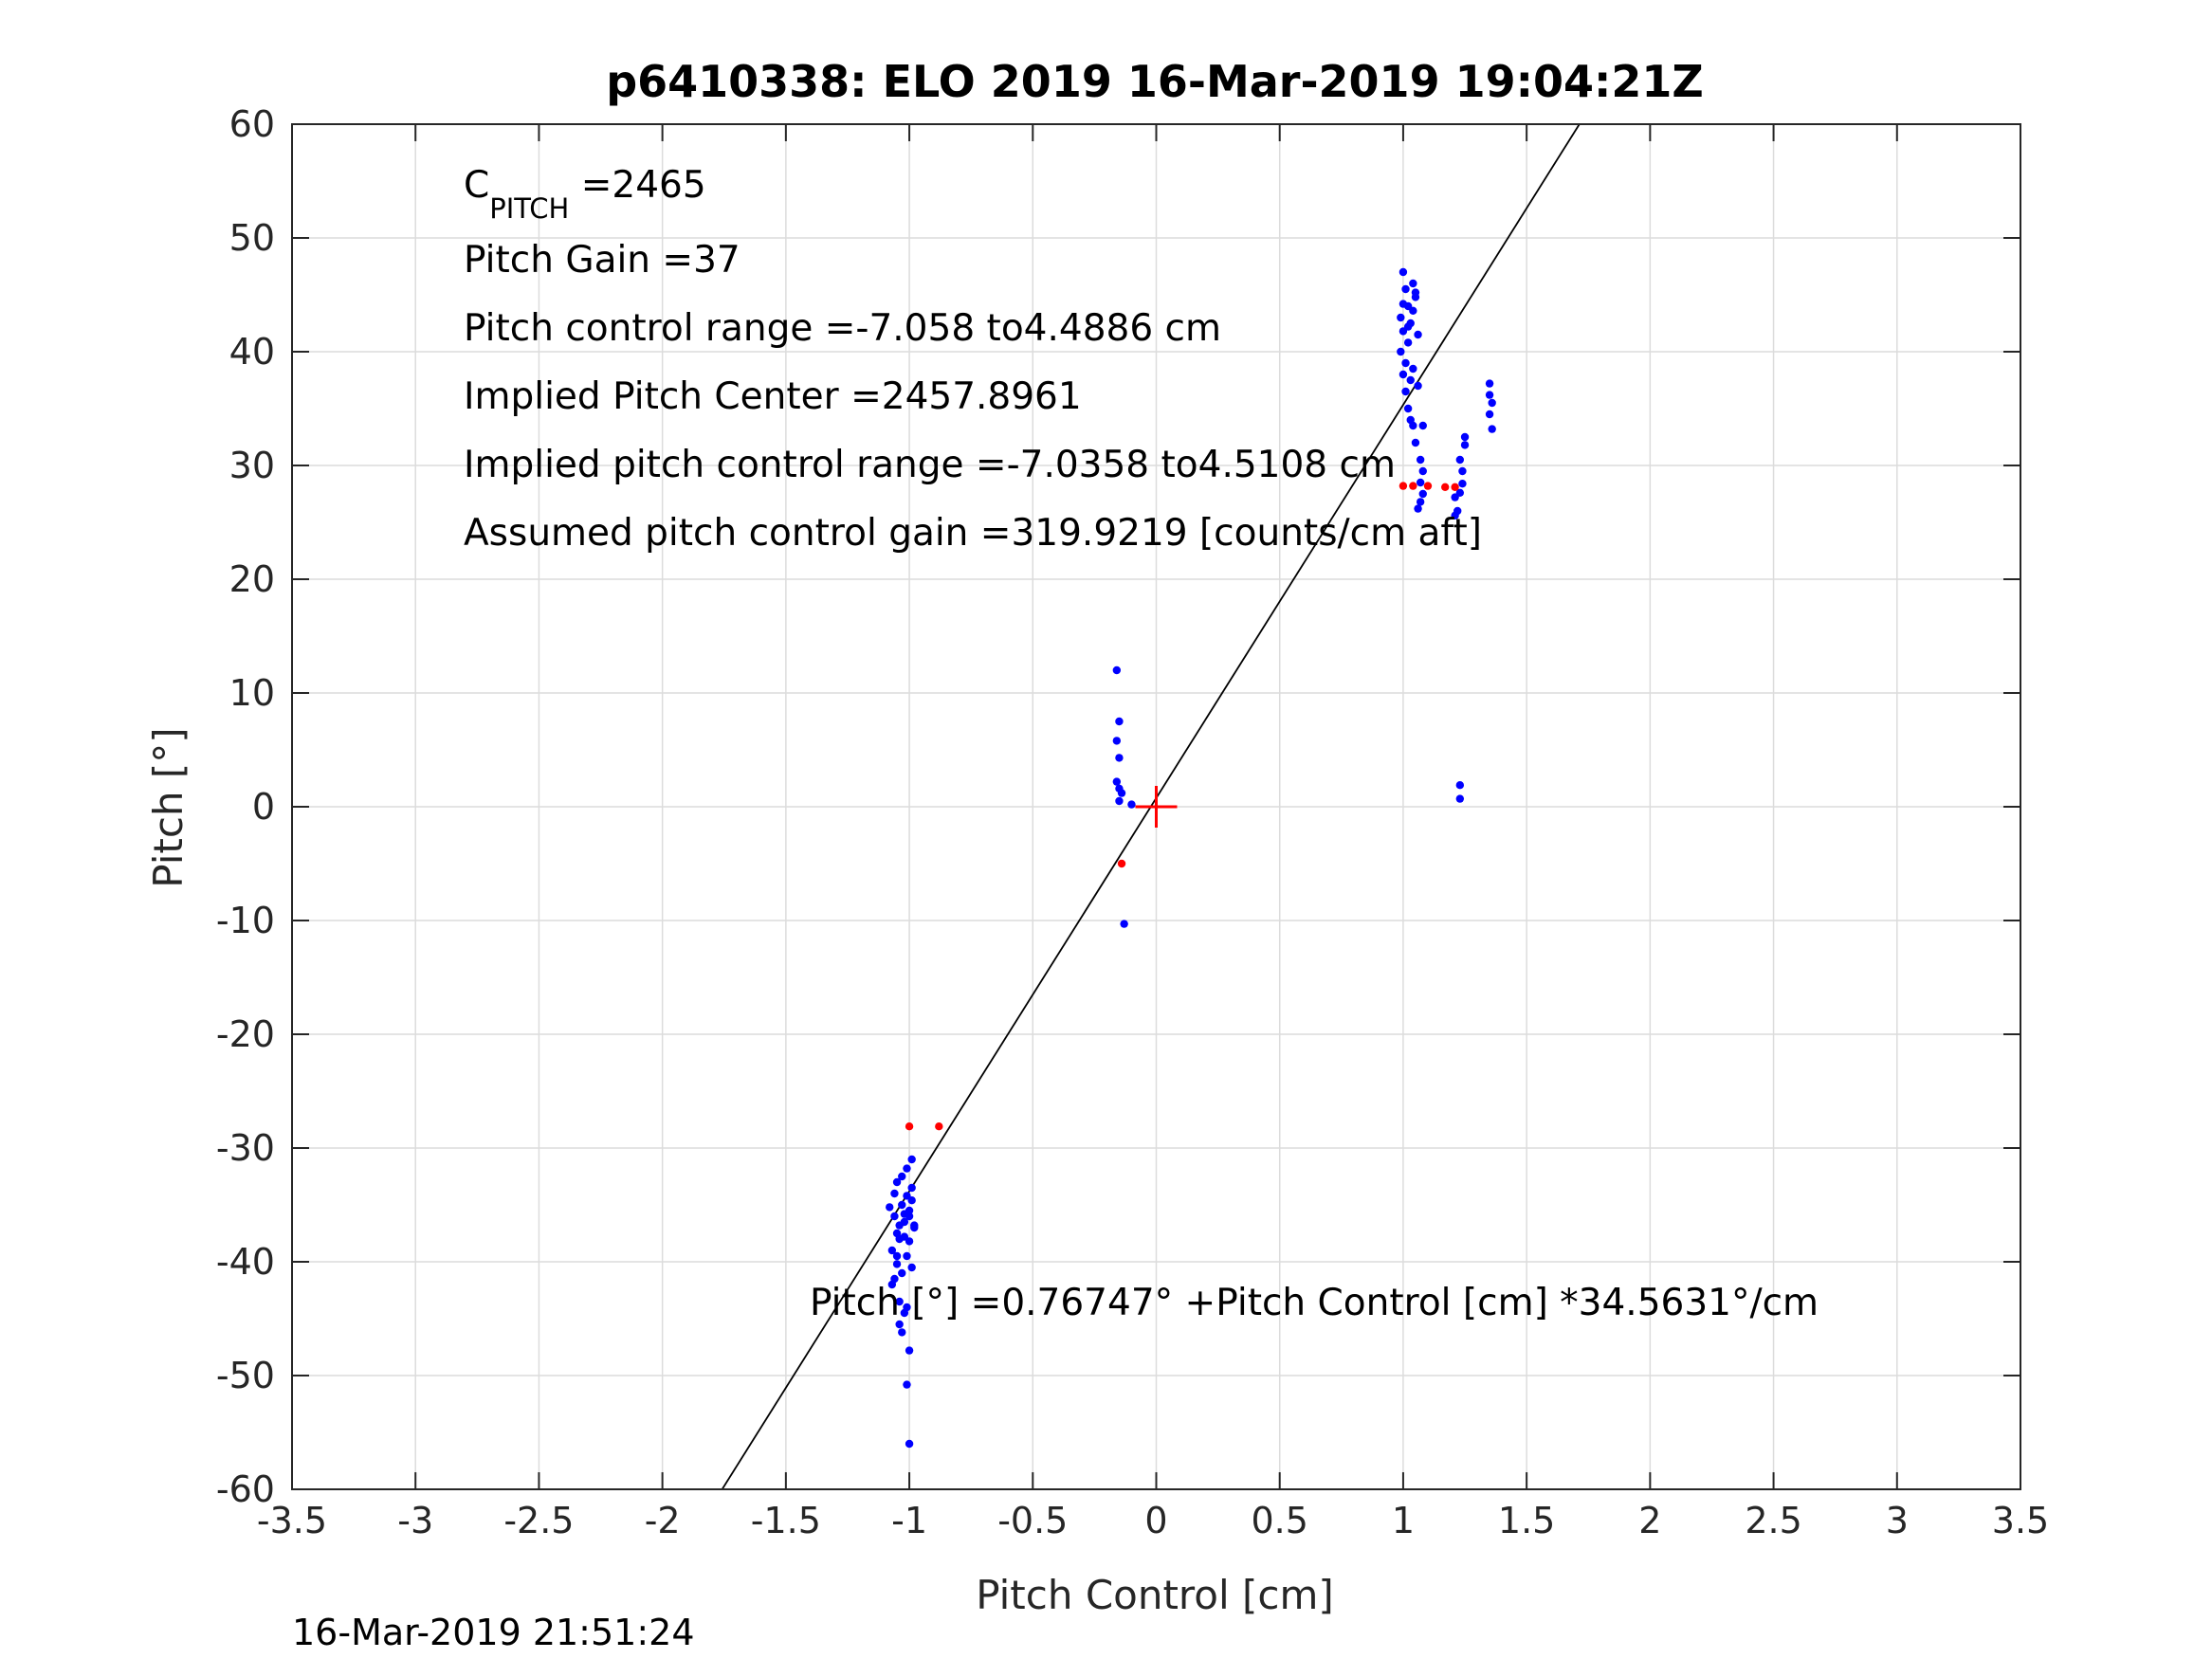 The width and height of the screenshot is (2212, 1659). Describe the element at coordinates (292, 1520) in the screenshot. I see `x-tick-label: -3.5` at that location.